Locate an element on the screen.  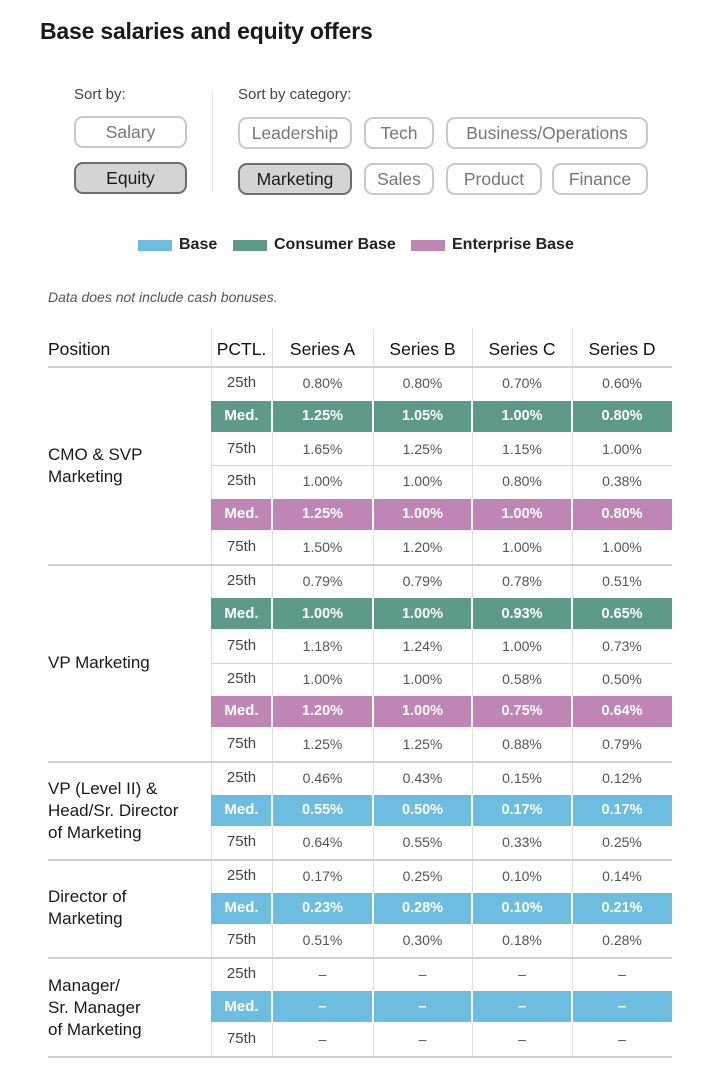
value-cell-series-b: 0.55% is located at coordinates (422, 842).